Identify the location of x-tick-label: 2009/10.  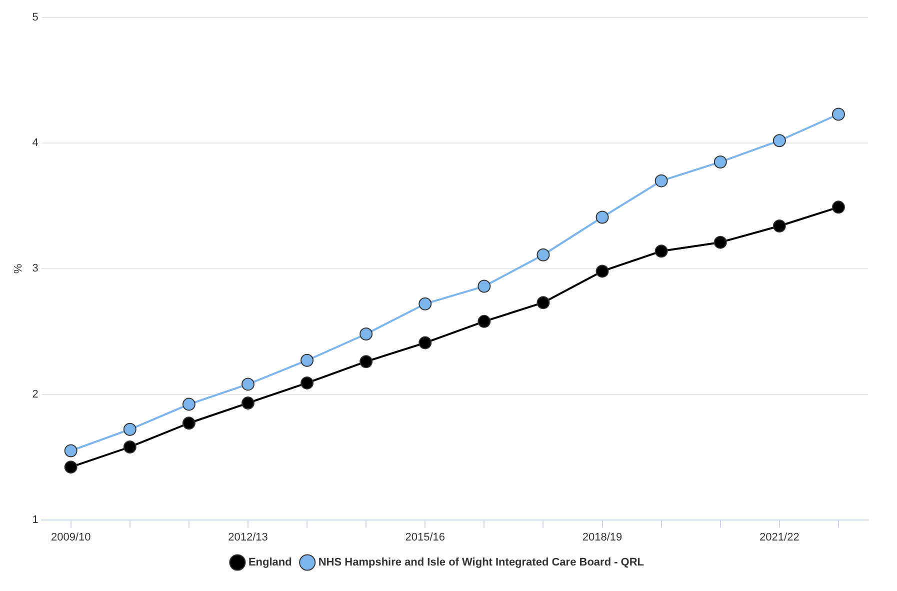
(70, 537).